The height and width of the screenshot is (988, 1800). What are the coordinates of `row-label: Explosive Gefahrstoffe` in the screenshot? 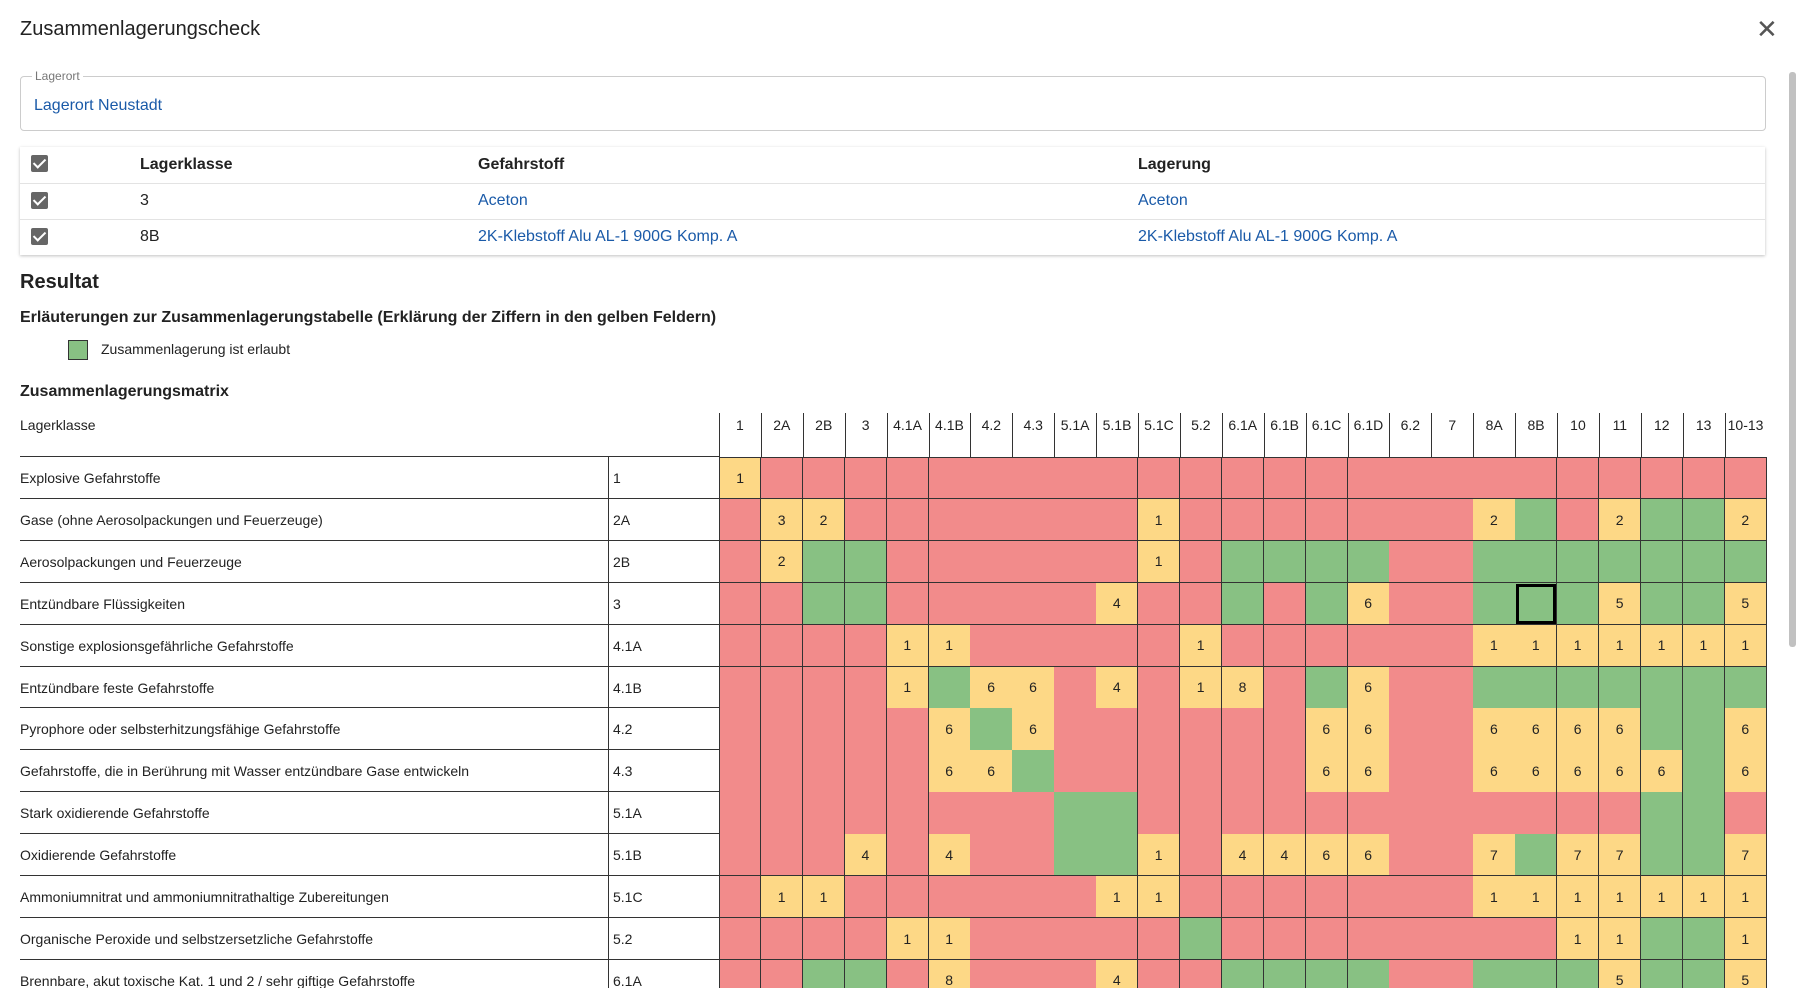 It's located at (90, 478).